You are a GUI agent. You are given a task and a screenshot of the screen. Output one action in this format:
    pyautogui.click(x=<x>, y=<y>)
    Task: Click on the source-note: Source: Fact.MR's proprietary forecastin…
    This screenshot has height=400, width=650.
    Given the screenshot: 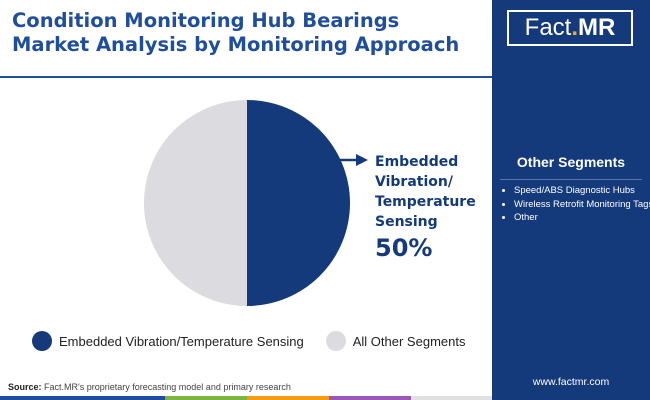 What is the action you would take?
    pyautogui.click(x=149, y=387)
    